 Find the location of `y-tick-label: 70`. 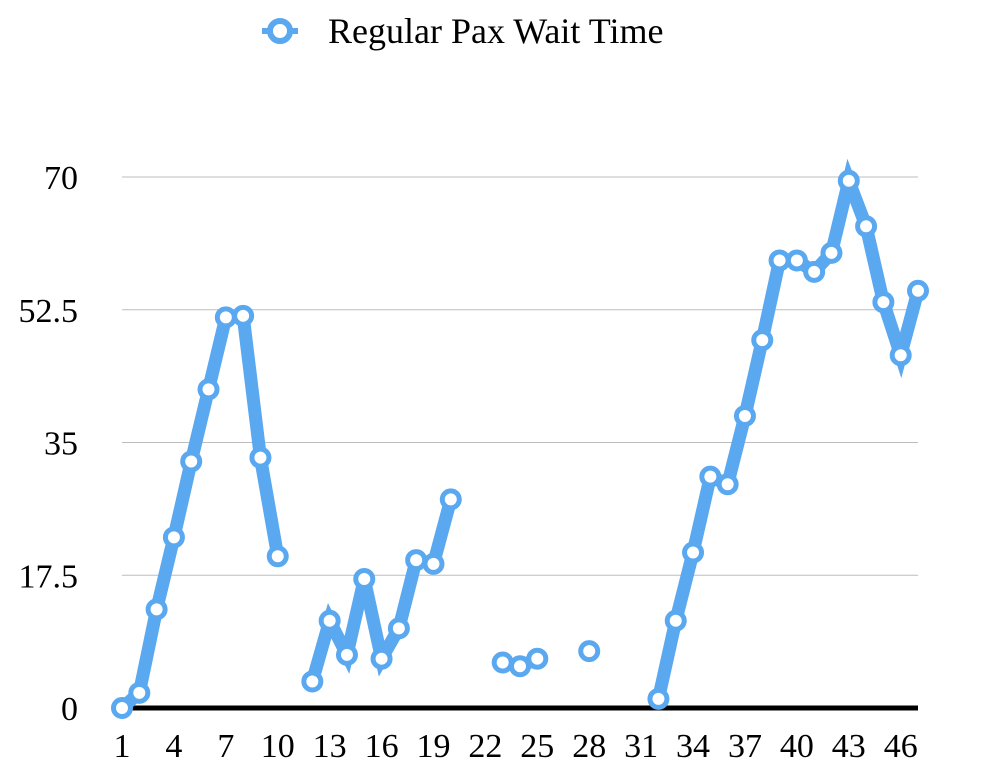

y-tick-label: 70 is located at coordinates (61, 178).